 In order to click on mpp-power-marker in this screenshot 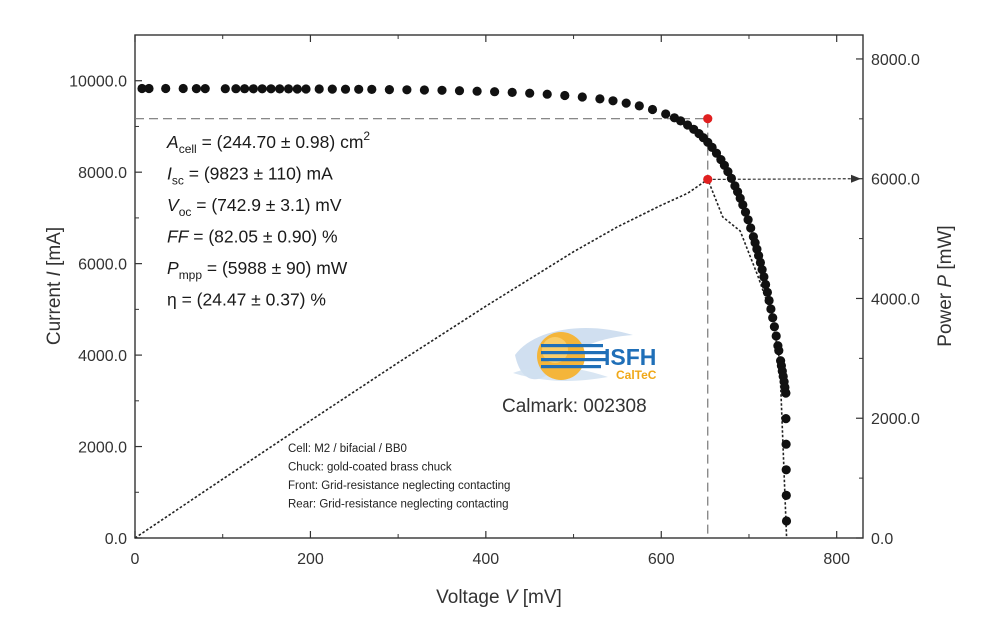, I will do `click(708, 179)`.